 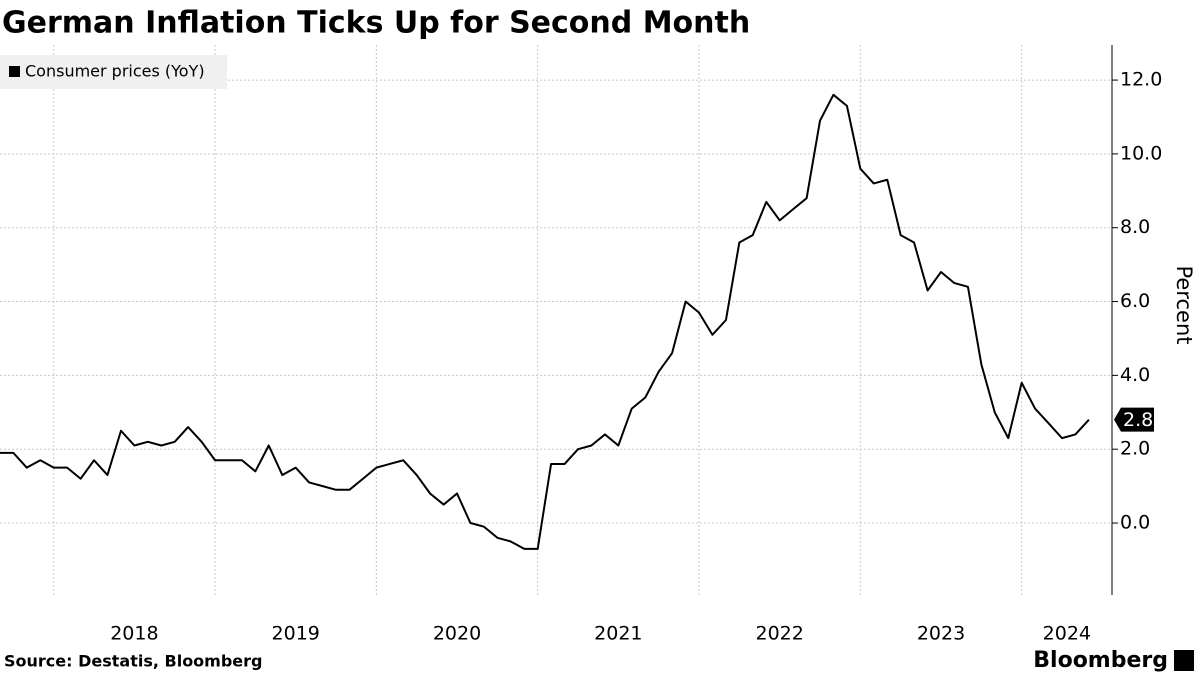 I want to click on x-tick-label: 2018, so click(x=134, y=634).